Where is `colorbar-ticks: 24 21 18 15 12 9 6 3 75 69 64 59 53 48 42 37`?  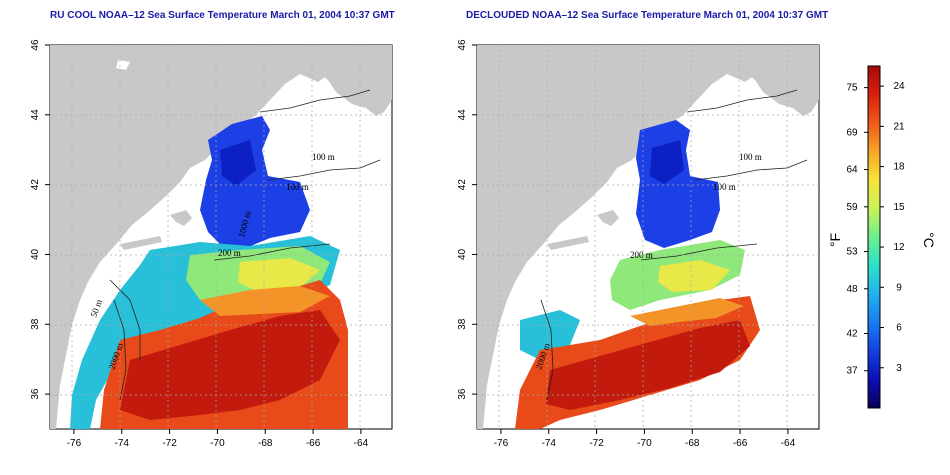 colorbar-ticks: 24 21 18 15 12 9 6 3 75 69 64 59 53 48 42 37 is located at coordinates (875, 229).